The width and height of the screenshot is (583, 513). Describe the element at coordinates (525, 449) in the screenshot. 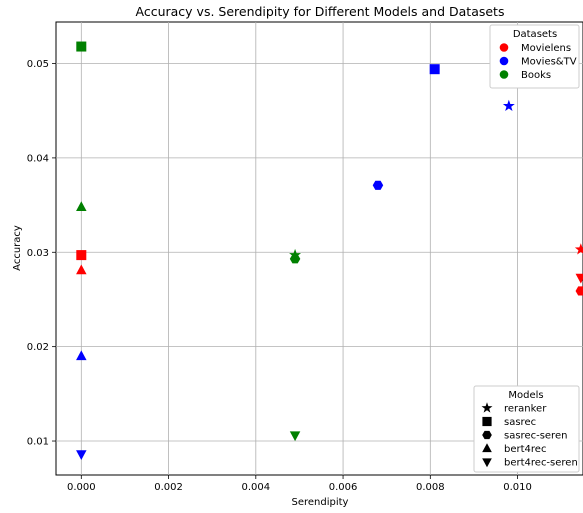

I see `legend-label-bert4rec: bert4rec` at that location.